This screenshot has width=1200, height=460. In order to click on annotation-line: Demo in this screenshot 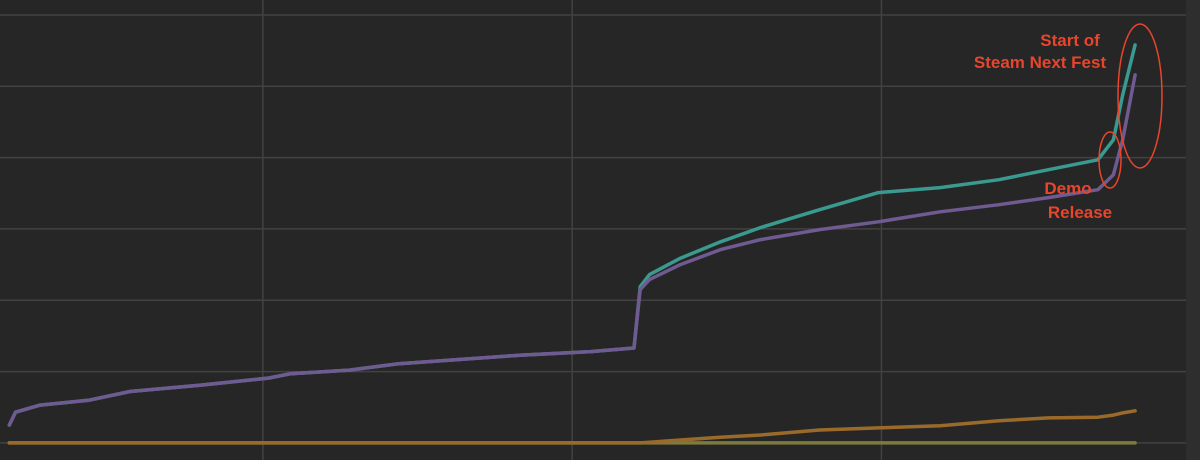, I will do `click(1067, 188)`.